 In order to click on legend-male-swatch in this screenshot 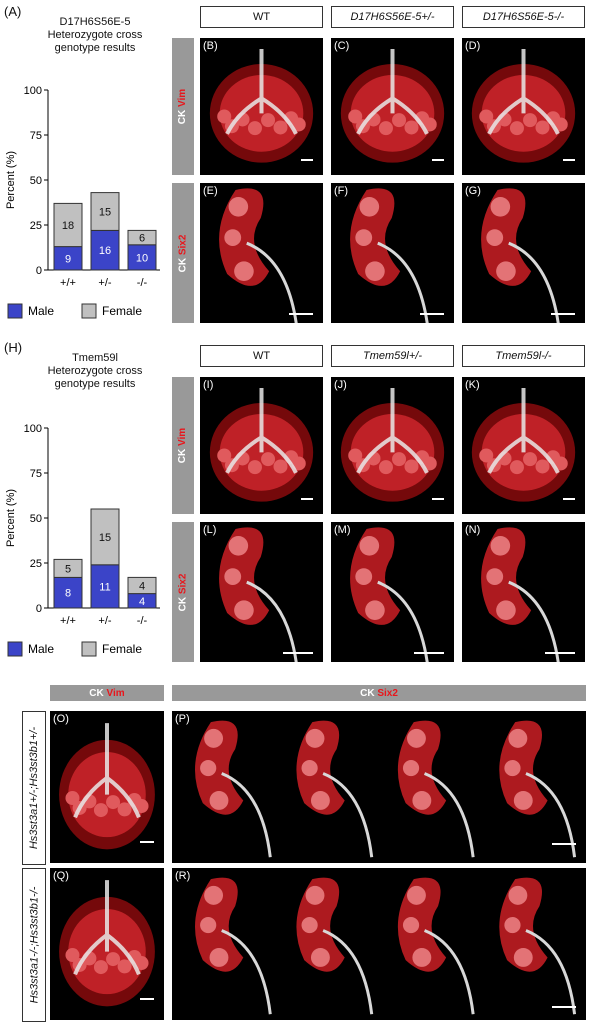, I will do `click(15, 649)`.